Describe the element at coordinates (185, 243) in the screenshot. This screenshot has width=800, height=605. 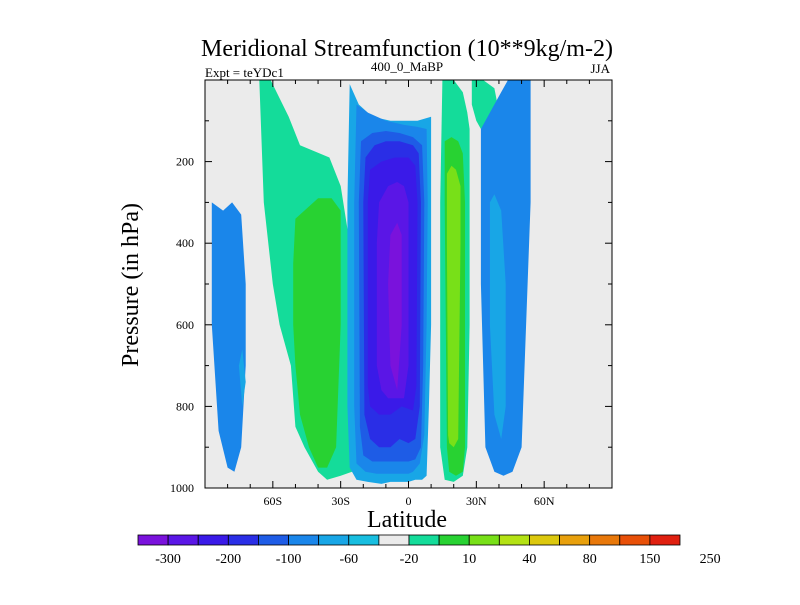
I see `y-tick-label: 400` at that location.